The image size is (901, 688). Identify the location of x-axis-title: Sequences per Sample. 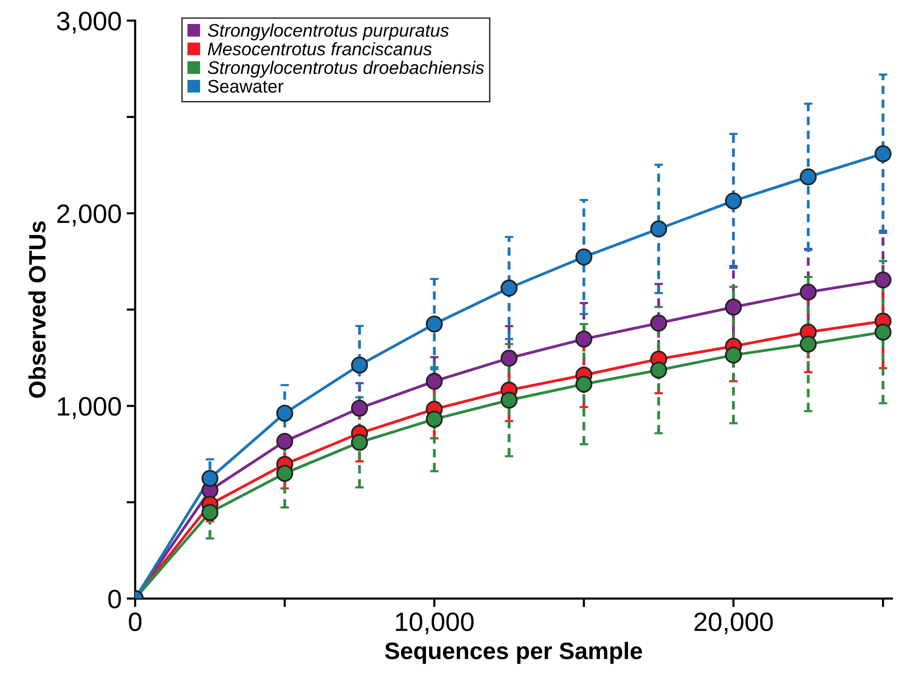
(513, 653).